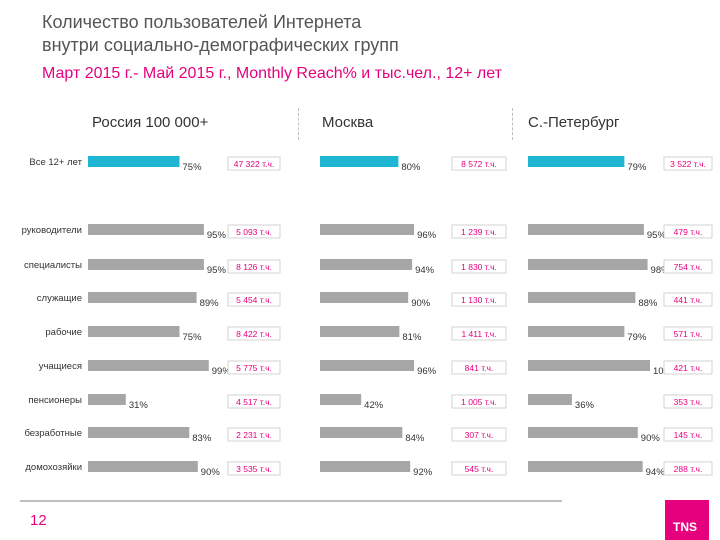 This screenshot has width=720, height=540. Describe the element at coordinates (688, 435) in the screenshot. I see `thousands-label: 145 т.ч.` at that location.